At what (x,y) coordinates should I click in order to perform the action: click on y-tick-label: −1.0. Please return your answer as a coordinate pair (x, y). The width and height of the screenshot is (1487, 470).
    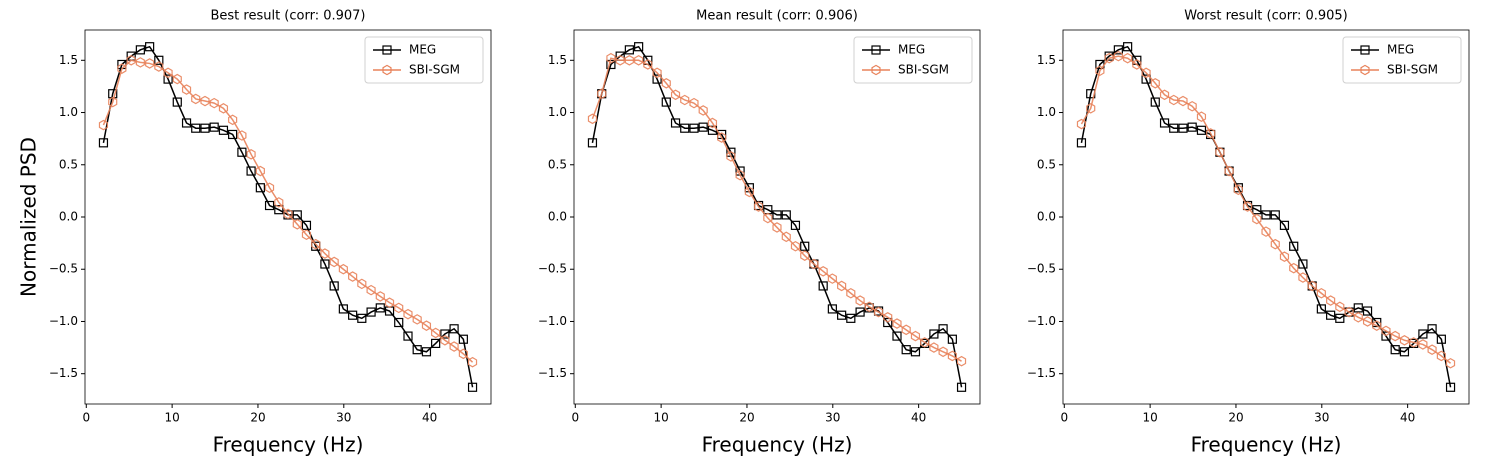
    Looking at the image, I should click on (1041, 321).